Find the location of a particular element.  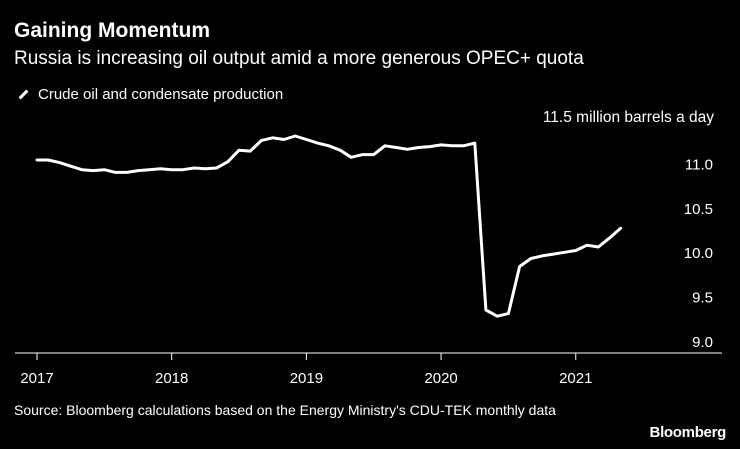

y-tick-label: 9.5 is located at coordinates (702, 298).